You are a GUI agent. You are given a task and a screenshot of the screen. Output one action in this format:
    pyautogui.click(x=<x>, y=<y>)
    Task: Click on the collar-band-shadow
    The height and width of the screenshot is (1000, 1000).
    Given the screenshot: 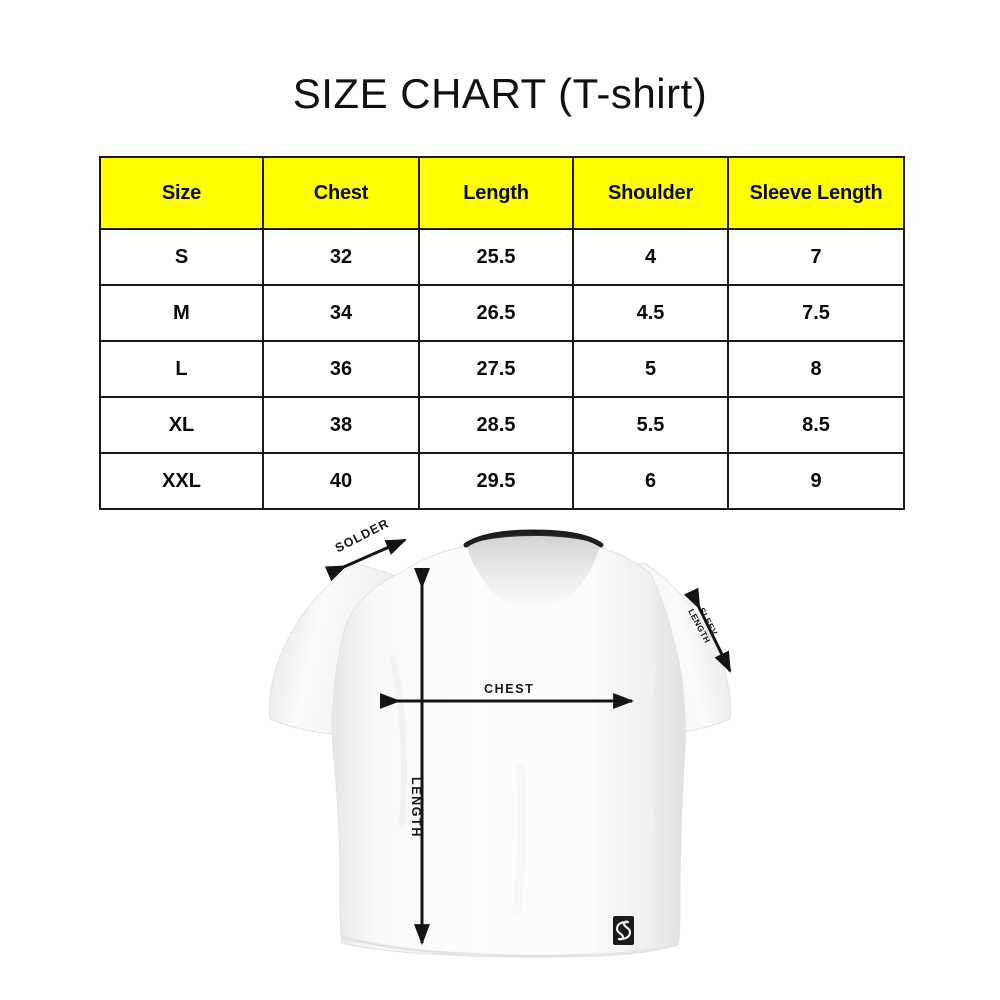 What is the action you would take?
    pyautogui.click(x=533, y=538)
    